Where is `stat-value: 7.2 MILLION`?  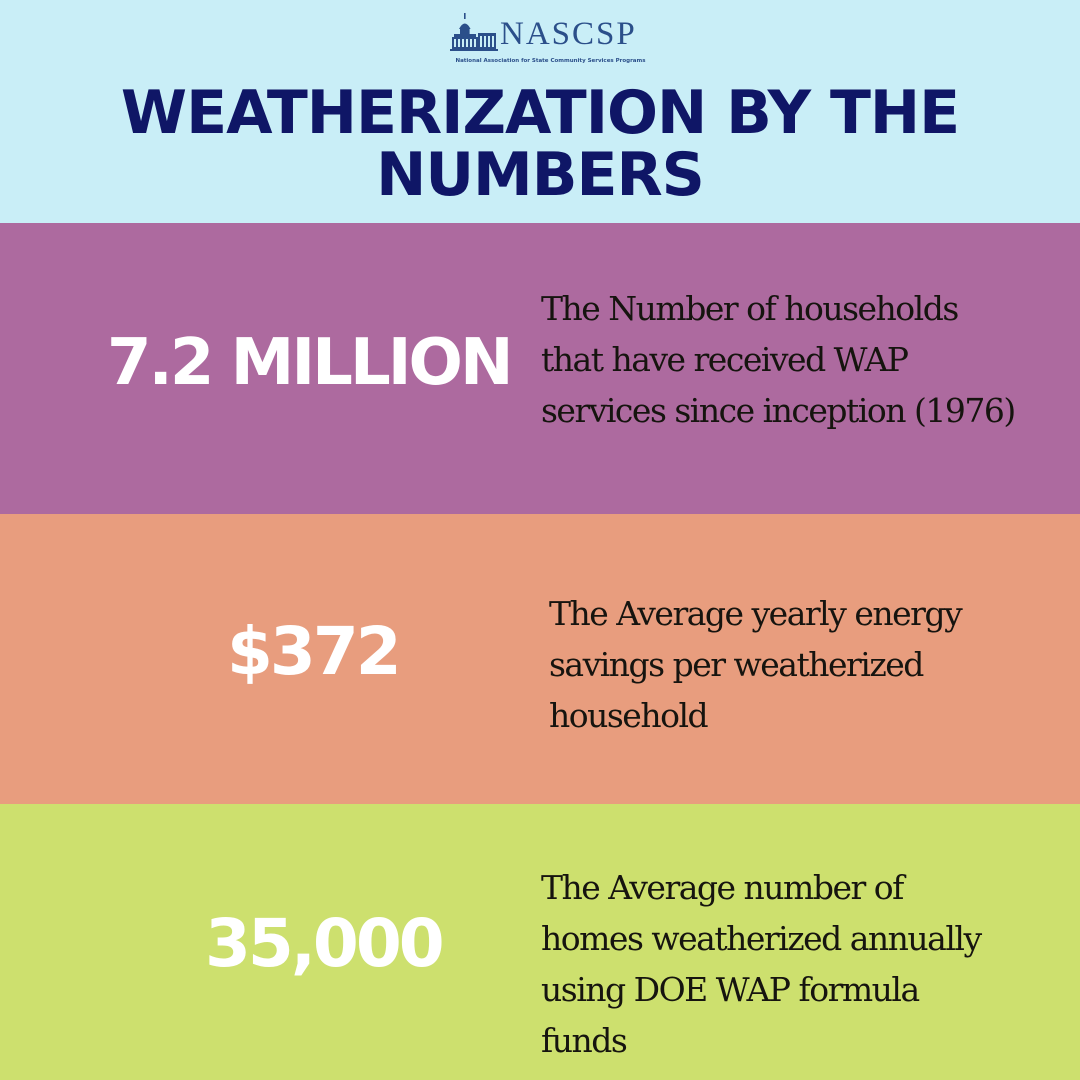
stat-value: 7.2 MILLION is located at coordinates (310, 363).